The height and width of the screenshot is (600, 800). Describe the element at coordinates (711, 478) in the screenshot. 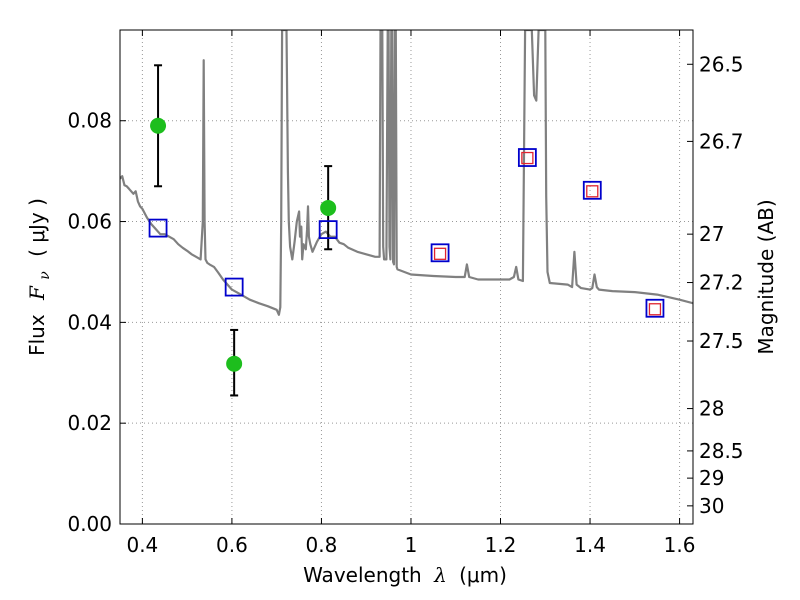

I see `y2-tick-label: 29` at that location.